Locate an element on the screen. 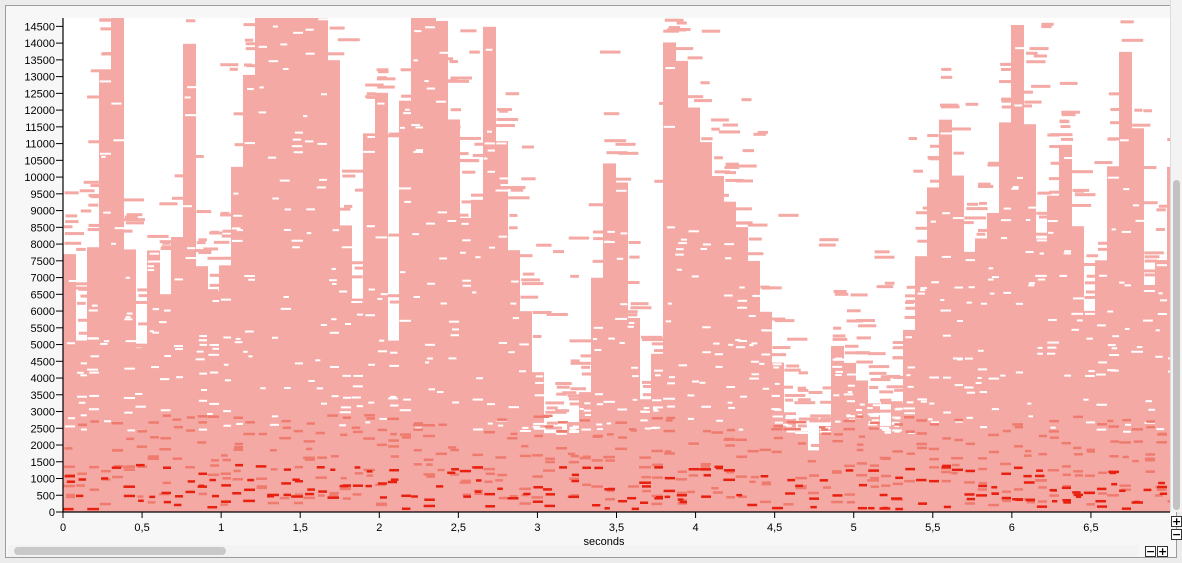  horizontal-zoom-out-button: − is located at coordinates (1150, 551).